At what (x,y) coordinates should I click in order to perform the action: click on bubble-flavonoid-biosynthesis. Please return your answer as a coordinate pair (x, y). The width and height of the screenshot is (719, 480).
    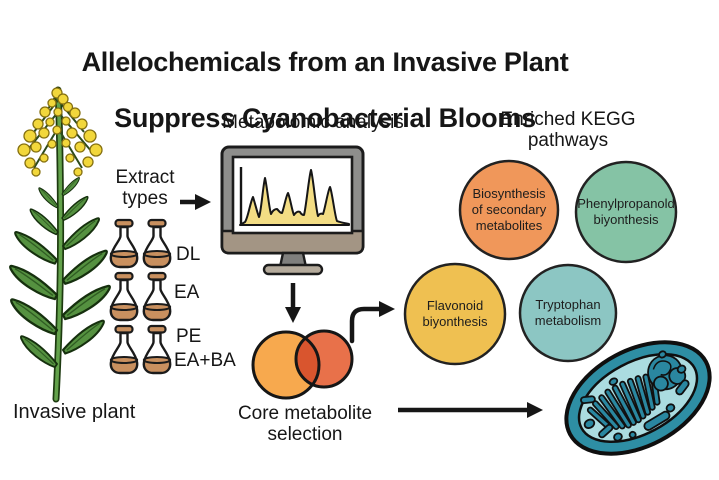
    Looking at the image, I should click on (455, 314).